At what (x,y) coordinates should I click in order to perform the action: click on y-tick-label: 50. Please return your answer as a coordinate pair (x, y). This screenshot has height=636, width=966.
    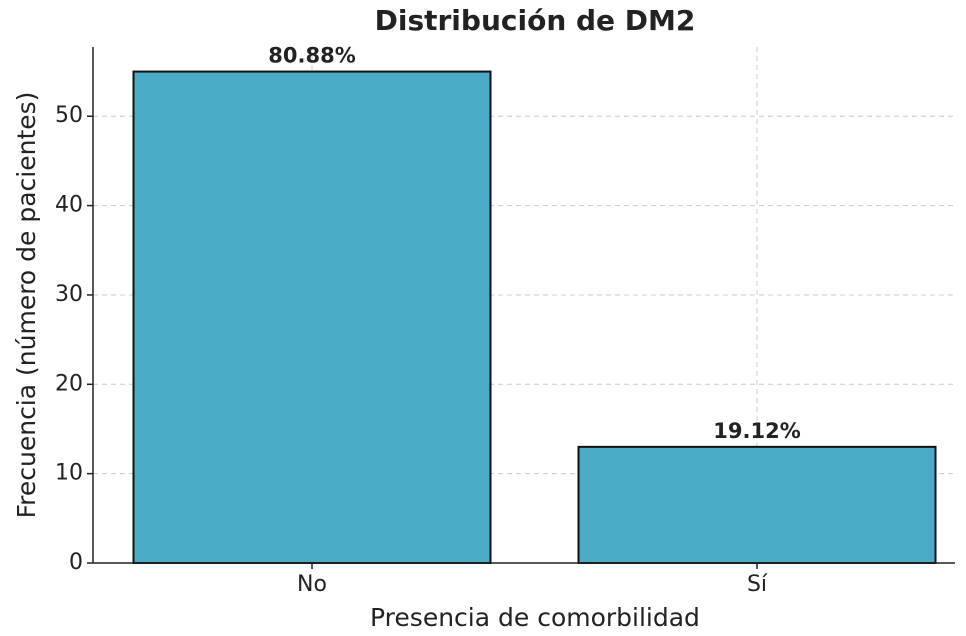
    Looking at the image, I should click on (69, 115).